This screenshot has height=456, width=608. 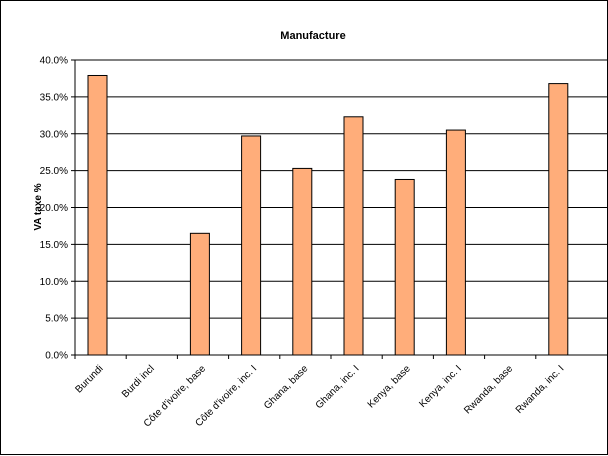 I want to click on x-tick-label: Ghana, base, so click(x=286, y=387).